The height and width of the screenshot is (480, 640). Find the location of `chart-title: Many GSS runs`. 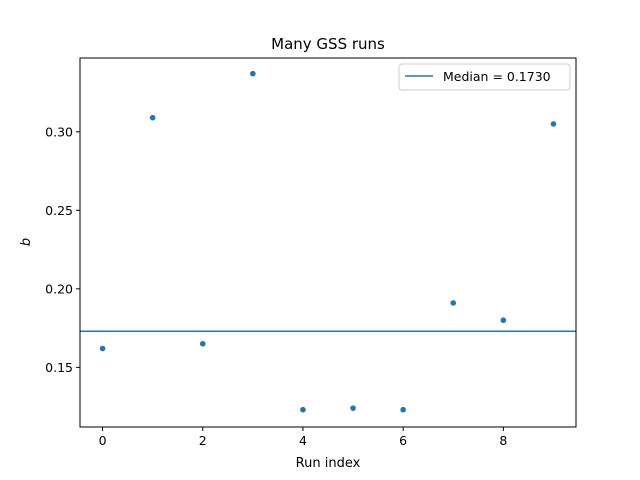

chart-title: Many GSS runs is located at coordinates (328, 44).